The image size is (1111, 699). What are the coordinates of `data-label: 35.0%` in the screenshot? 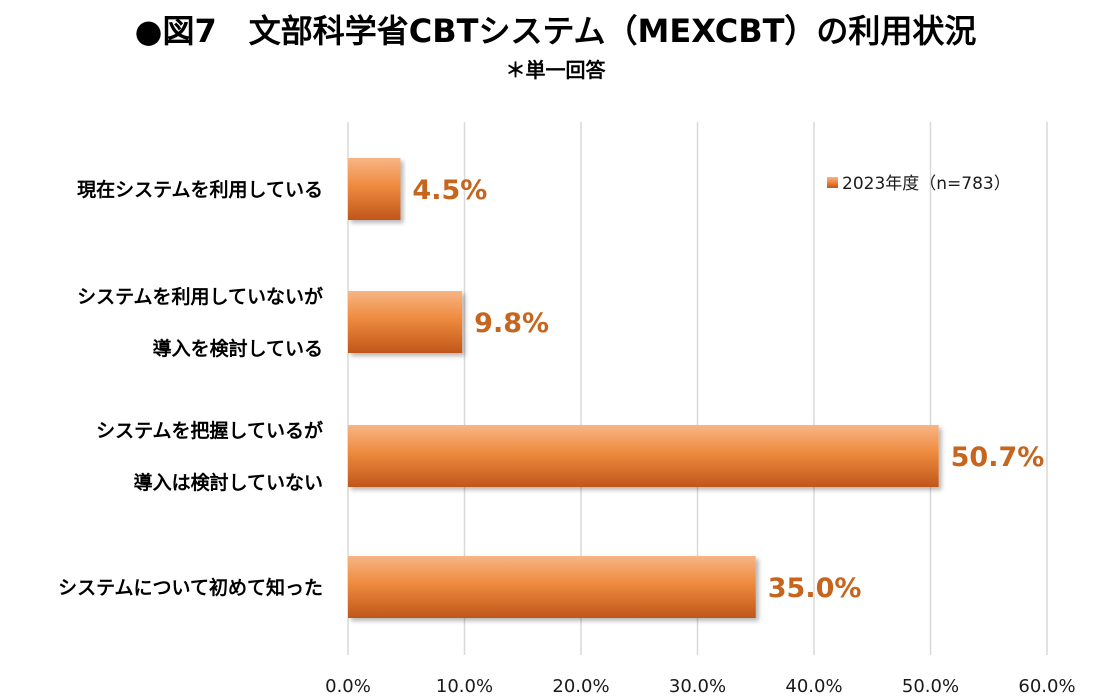 It's located at (815, 588).